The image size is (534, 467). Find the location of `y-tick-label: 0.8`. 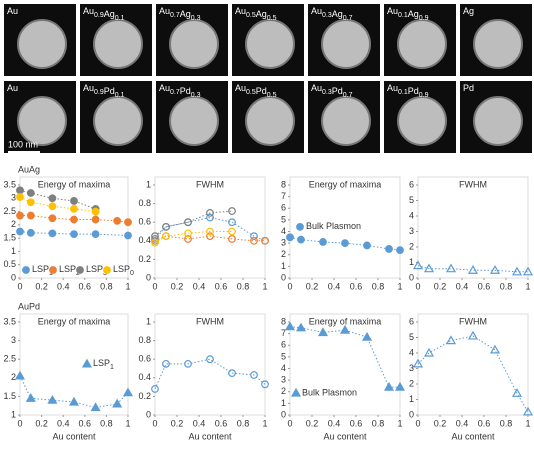

y-tick-label: 0.8 is located at coordinates (144, 203).